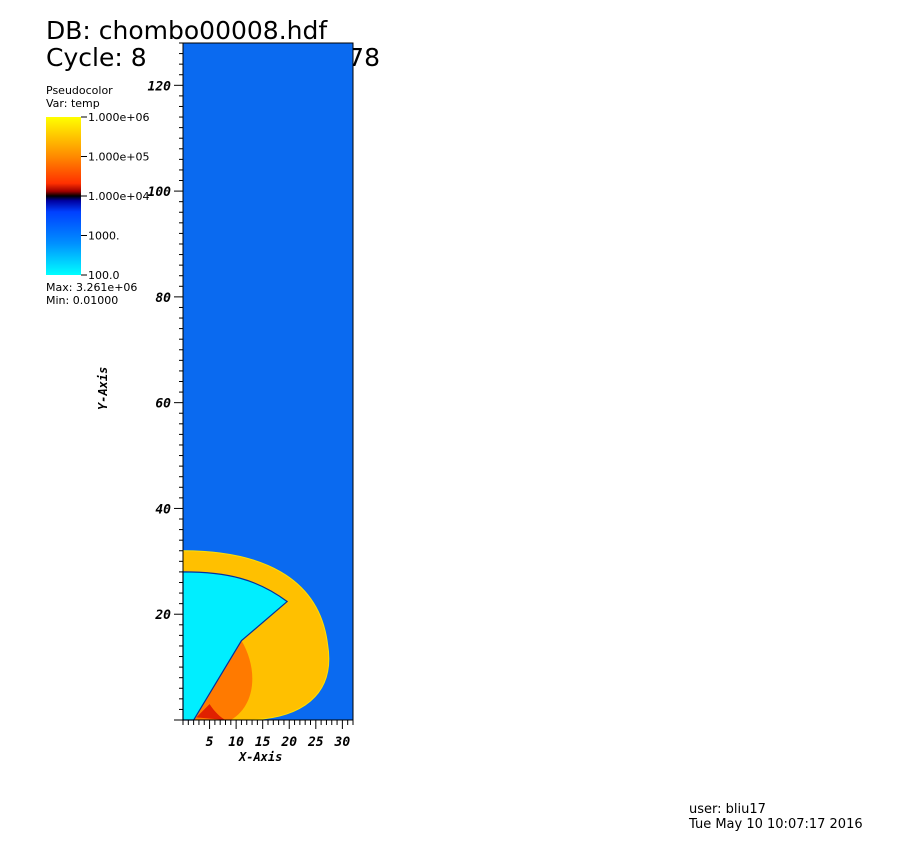 The height and width of the screenshot is (848, 920). What do you see at coordinates (96, 57) in the screenshot?
I see `cycle-label: Cycle: 8` at bounding box center [96, 57].